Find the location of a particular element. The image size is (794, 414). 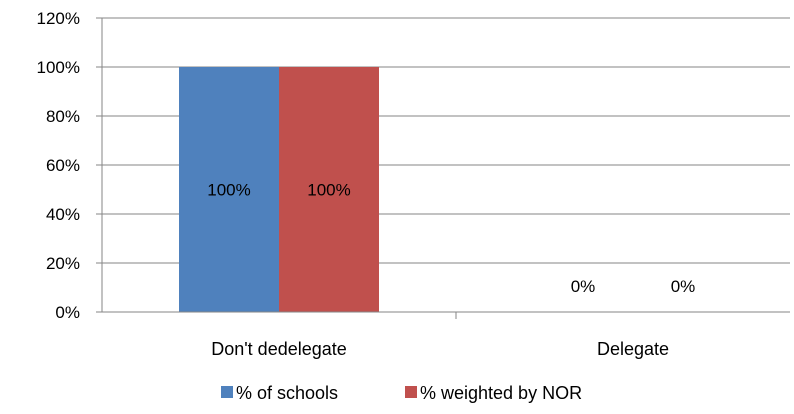

legend: % of schools % weighted by NOR is located at coordinates (401, 393).